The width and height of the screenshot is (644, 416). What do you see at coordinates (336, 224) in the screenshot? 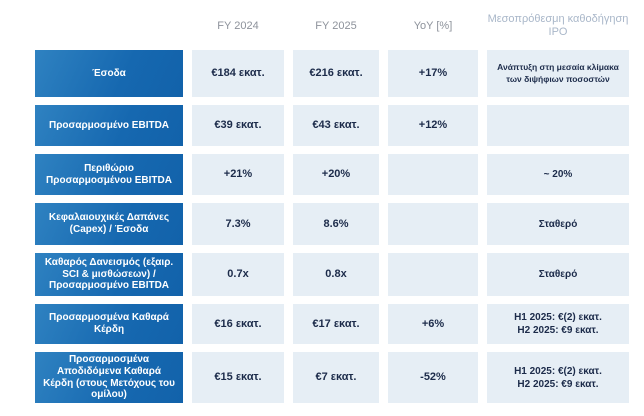
I see `fy2025-value-cell: 8.6%` at bounding box center [336, 224].